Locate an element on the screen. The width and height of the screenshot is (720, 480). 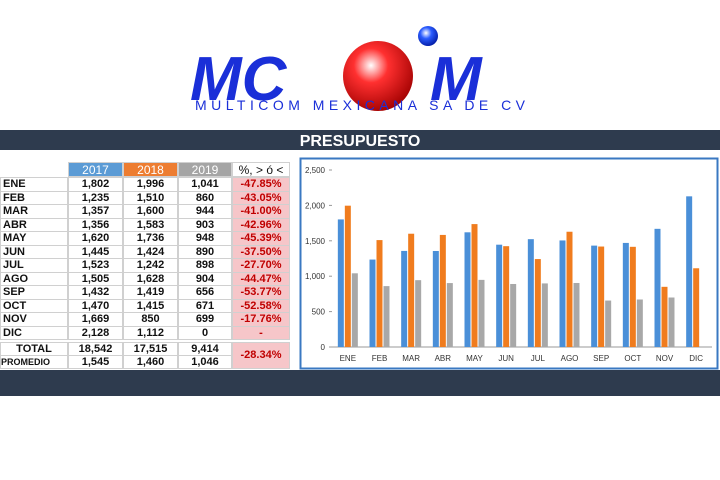
row-label: FEB is located at coordinates (34, 197).